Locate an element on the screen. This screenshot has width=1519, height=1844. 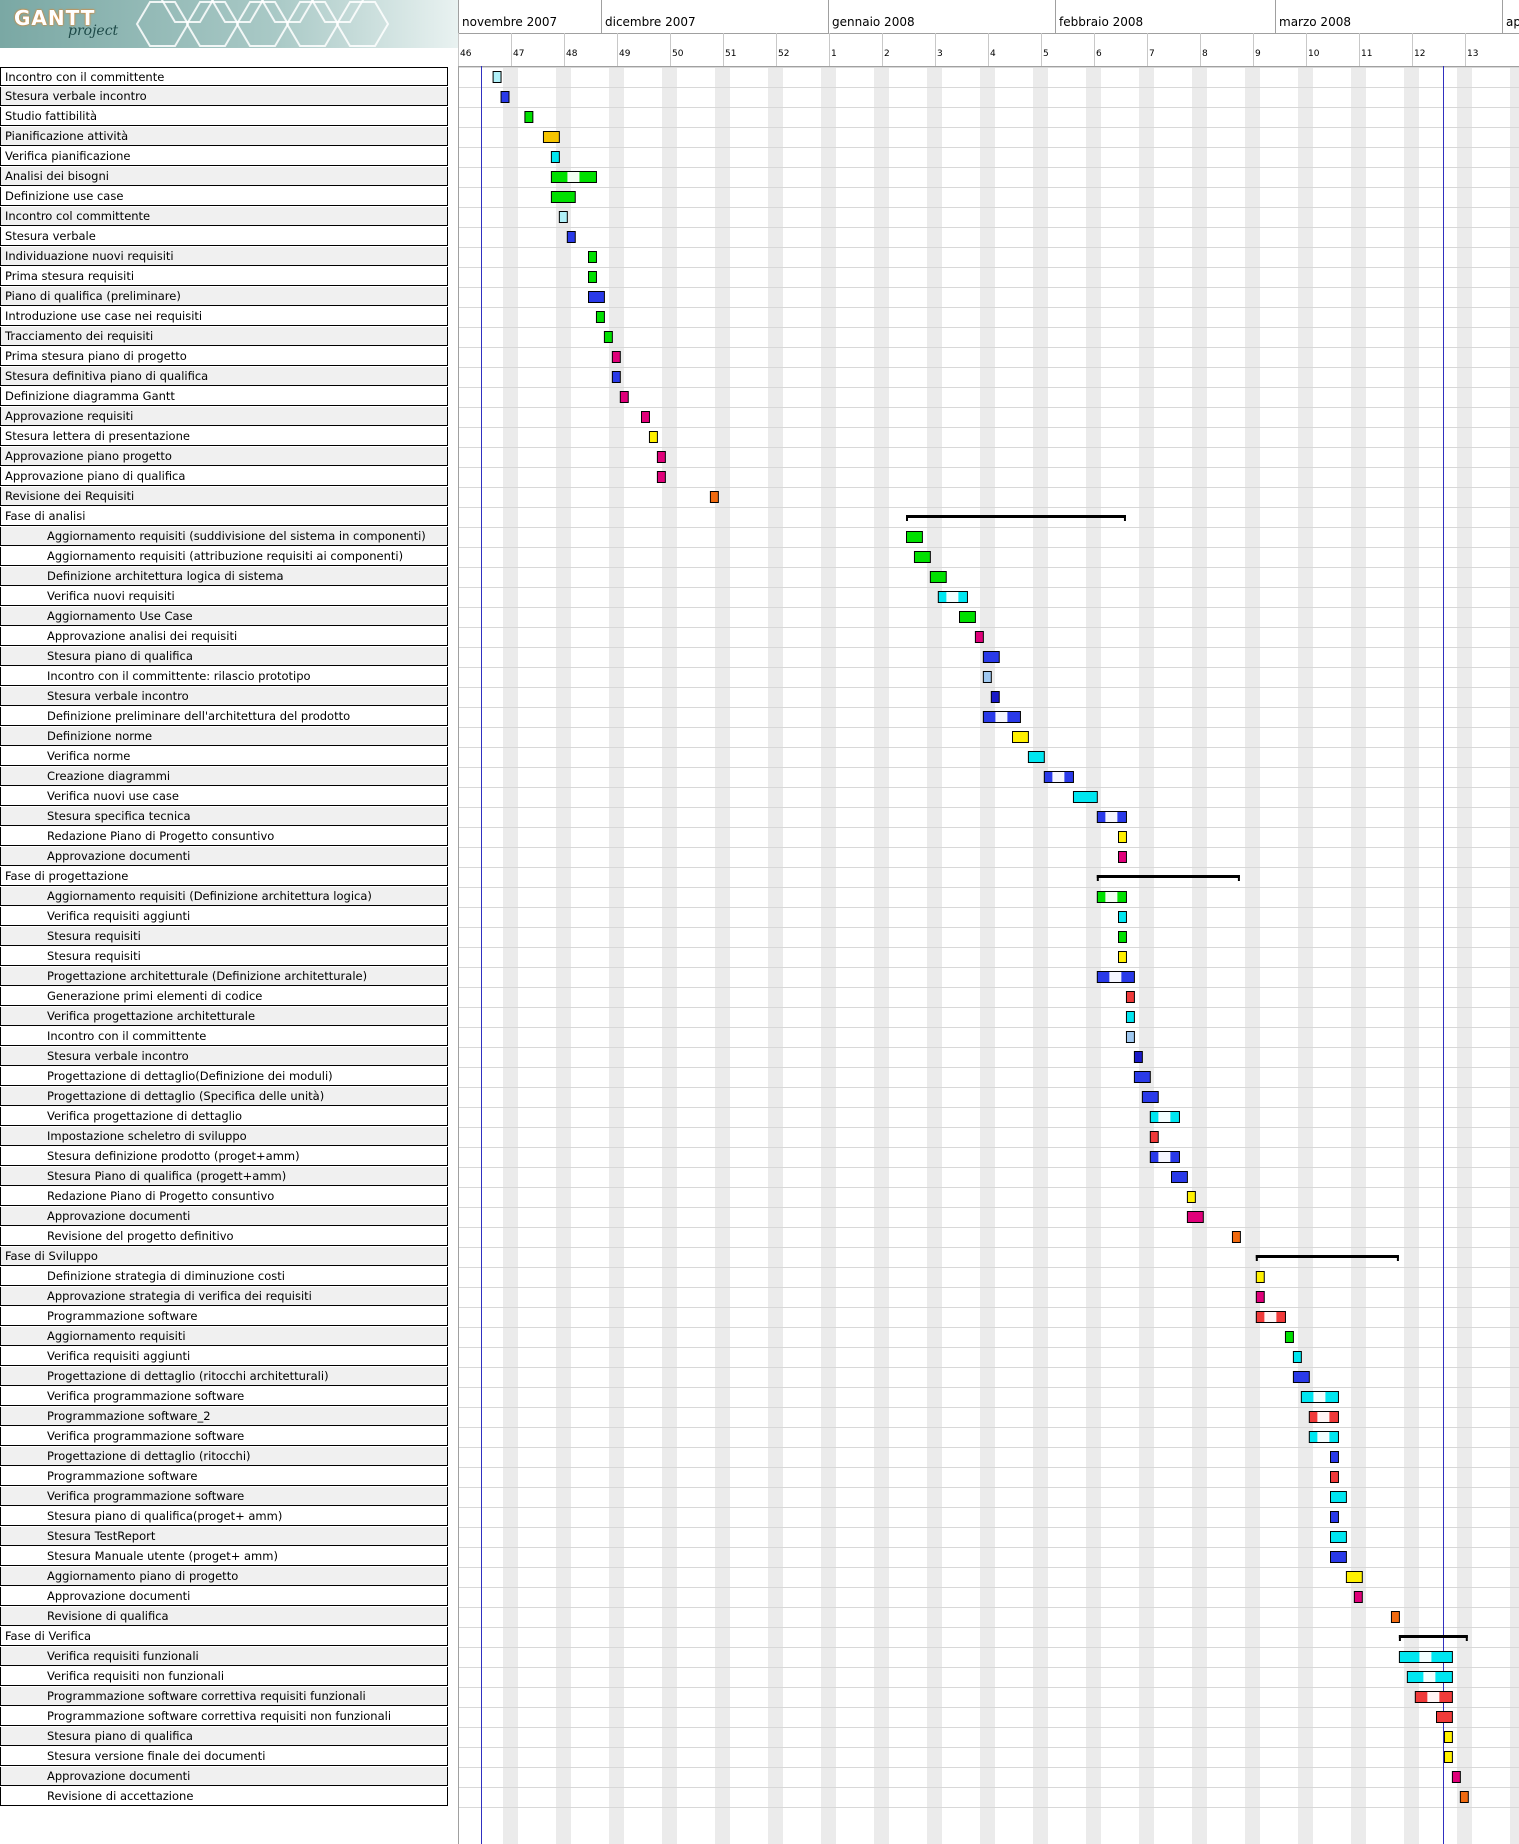
task-row: Analisi dei bisogni is located at coordinates (224, 176).